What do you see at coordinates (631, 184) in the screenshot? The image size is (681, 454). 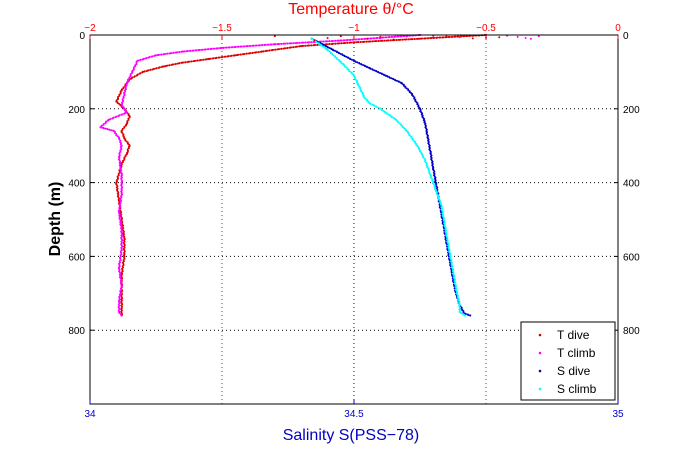 I see `tick-label-depth-right: 400` at bounding box center [631, 184].